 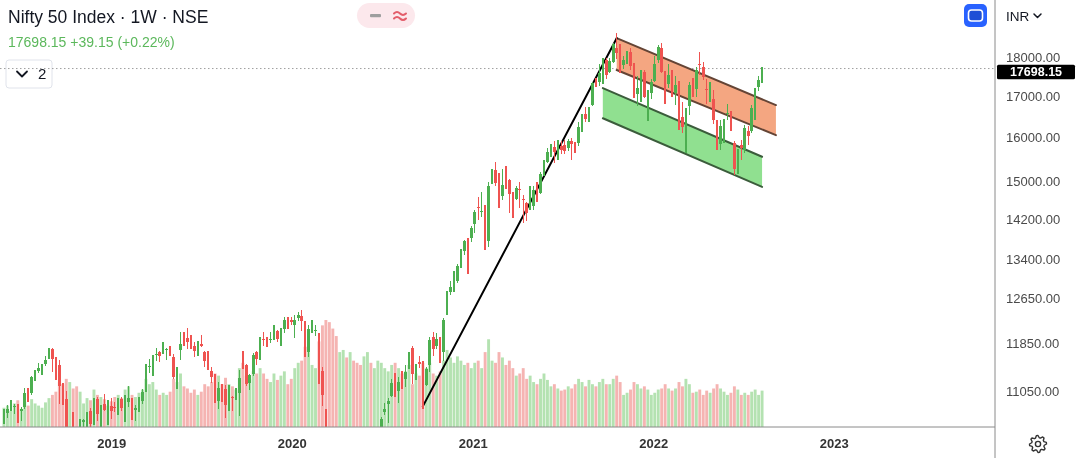 What do you see at coordinates (473, 443) in the screenshot?
I see `x-tick-label: 2021` at bounding box center [473, 443].